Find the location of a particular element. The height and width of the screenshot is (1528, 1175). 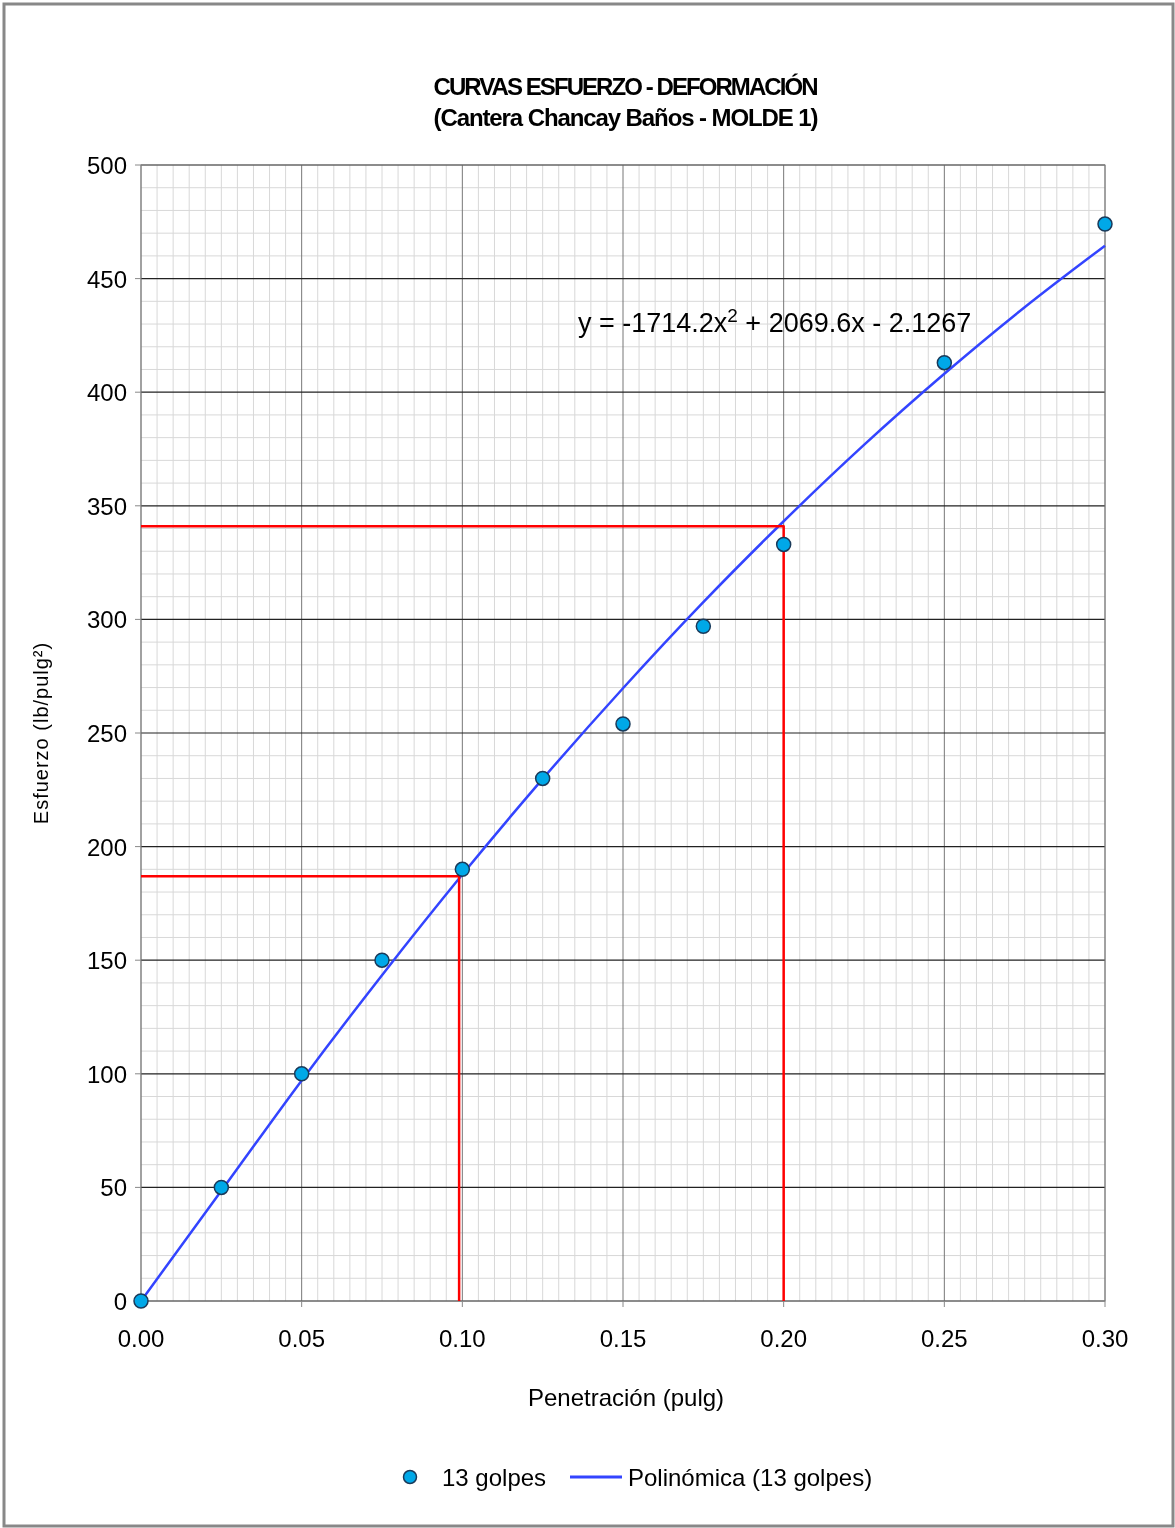

x-tick-label: 0.05 is located at coordinates (302, 1338).